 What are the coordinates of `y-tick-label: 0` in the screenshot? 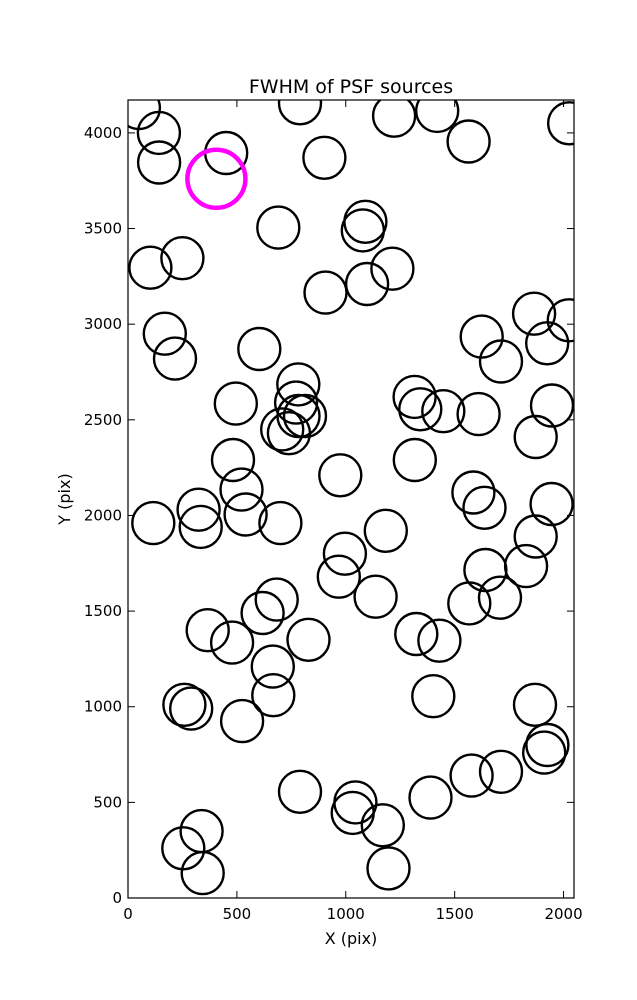 It's located at (117, 898).